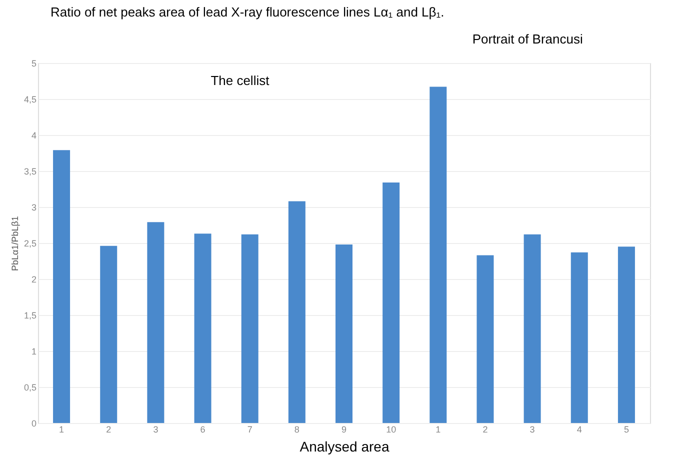 The width and height of the screenshot is (673, 457). What do you see at coordinates (33, 351) in the screenshot?
I see `y-tick-label: 1` at bounding box center [33, 351].